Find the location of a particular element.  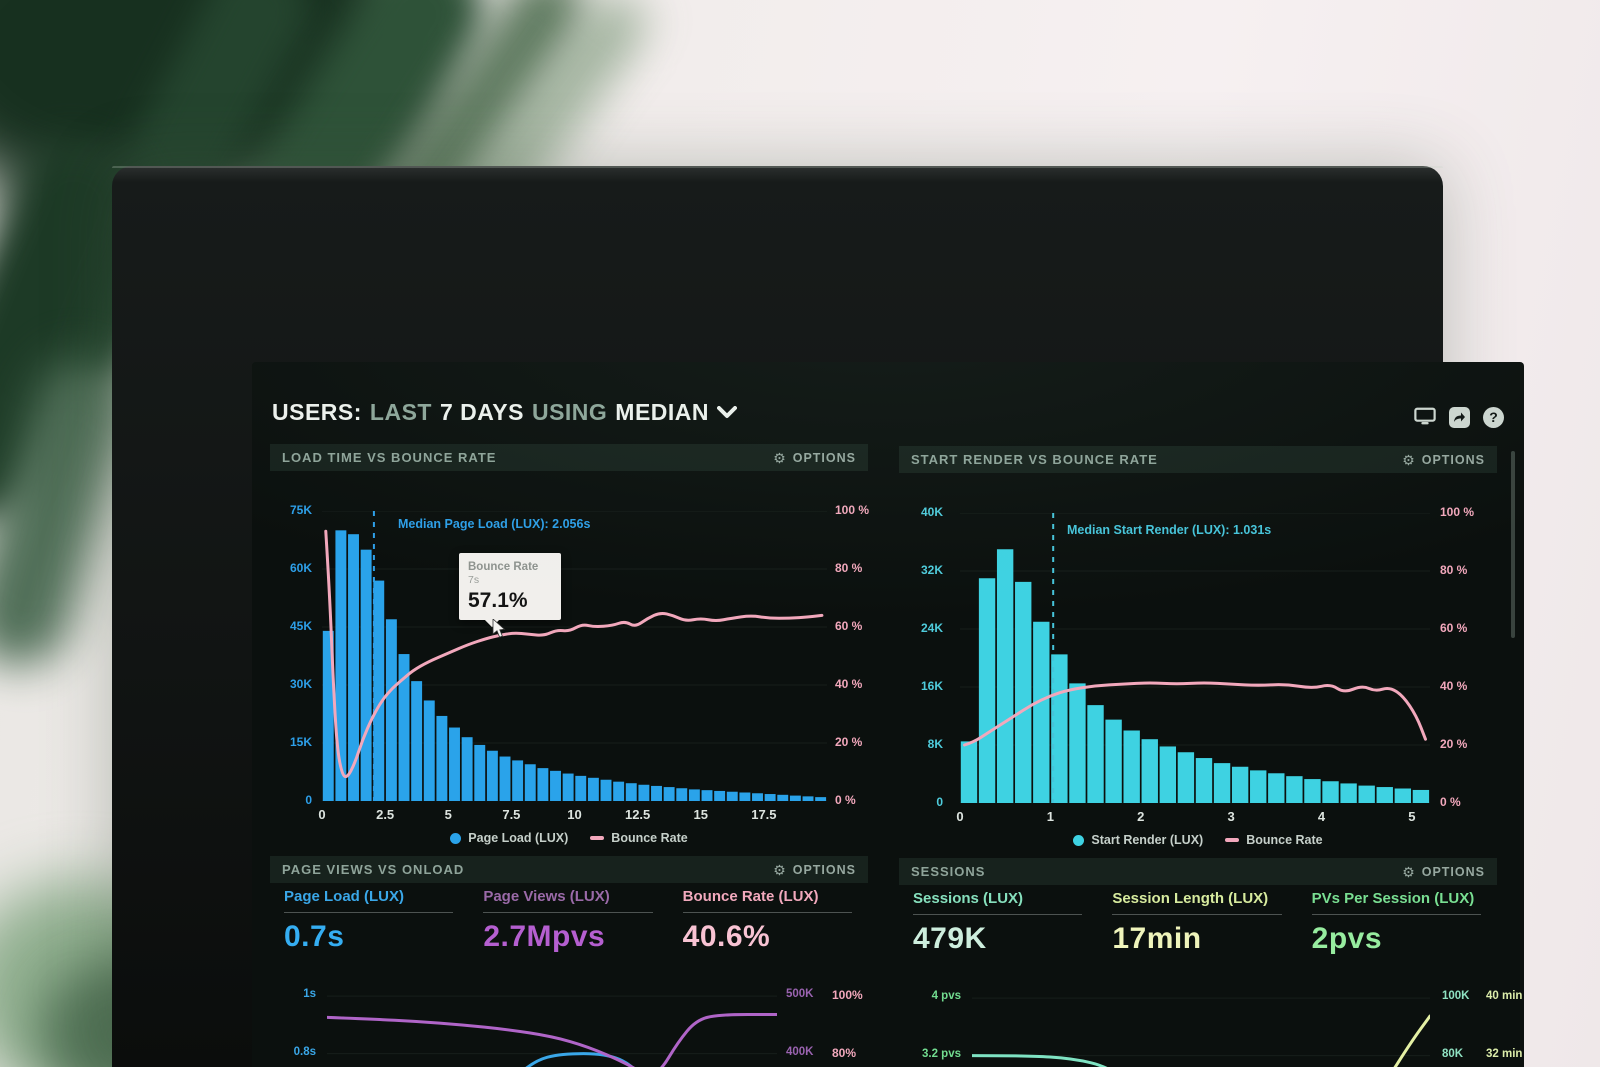

metric-bounce-rate: Bounce Rate (LUX) 40.6% is located at coordinates (768, 921).